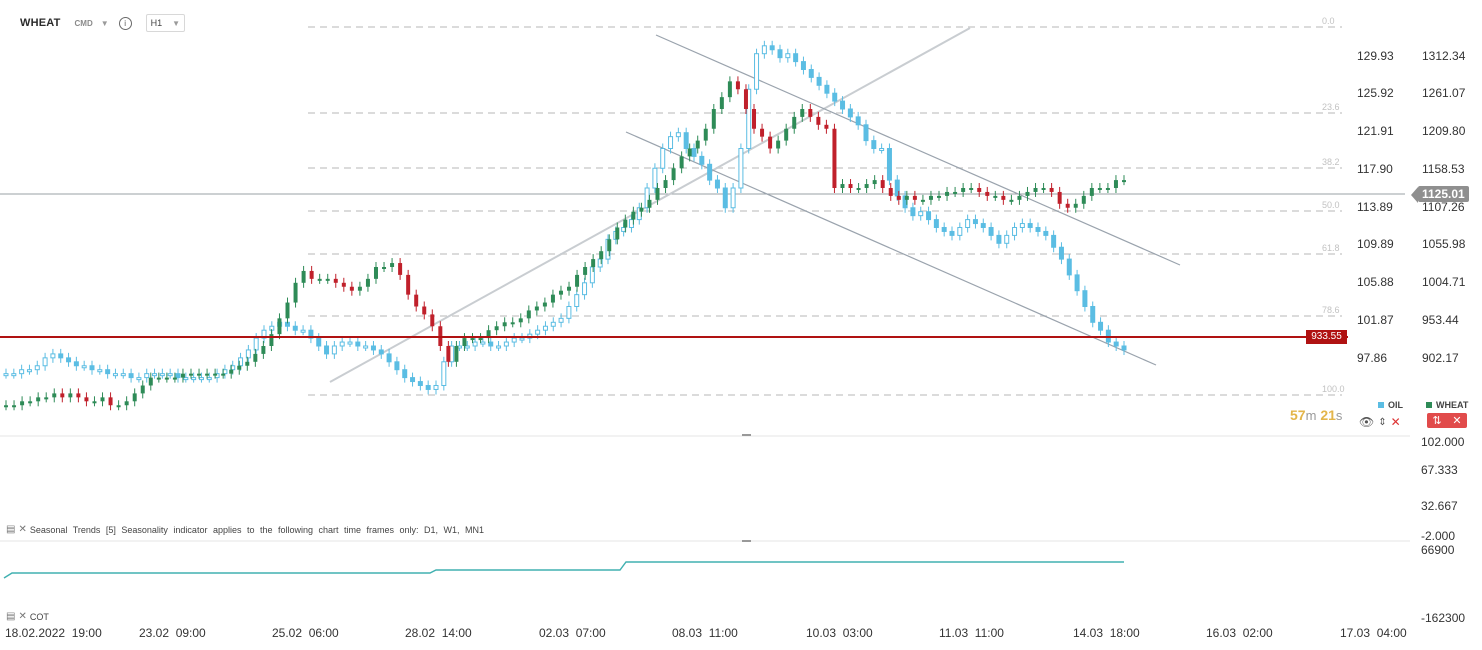 This screenshot has width=1482, height=650. Describe the element at coordinates (104, 23) in the screenshot. I see `chevron-down-icon: ▼` at that location.